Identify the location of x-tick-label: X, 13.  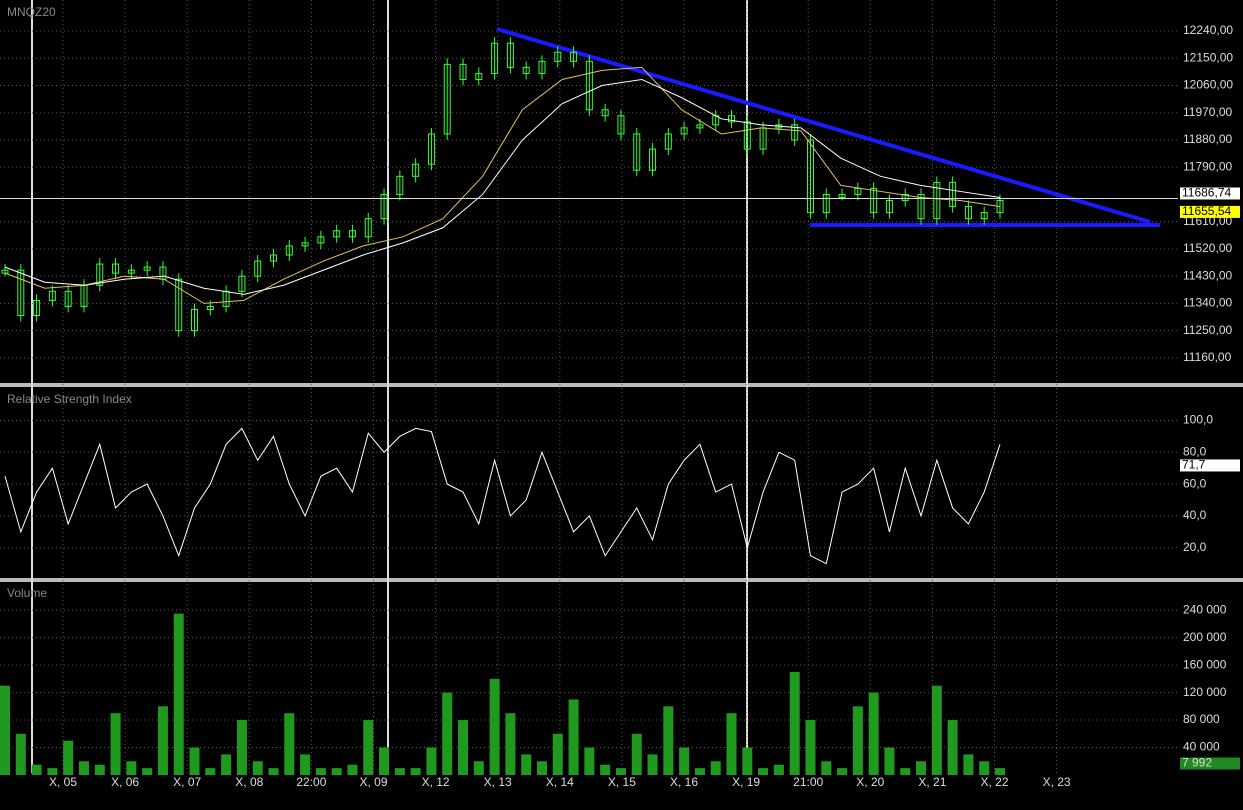
(498, 782).